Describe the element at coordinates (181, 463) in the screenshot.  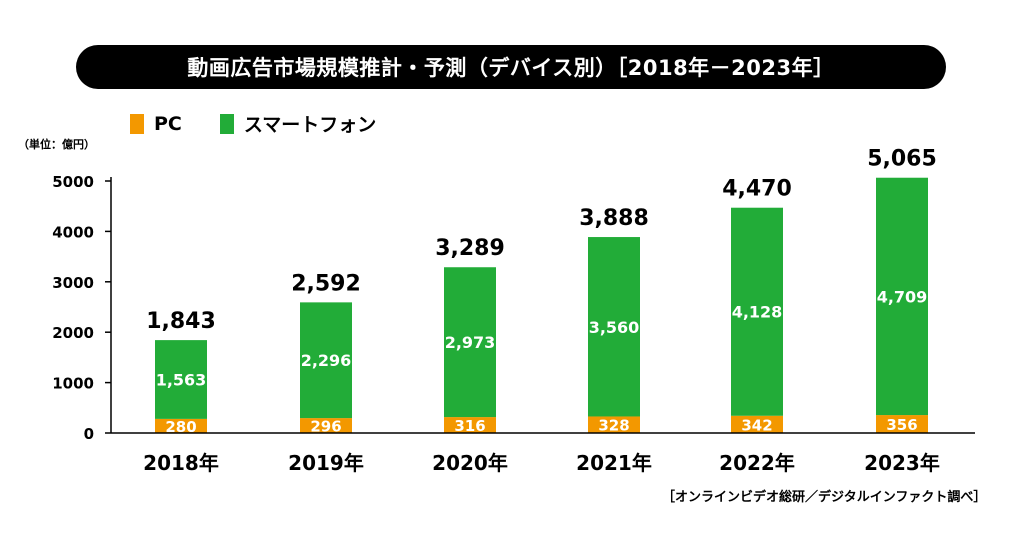
I see `x-tick-label: 2018年` at that location.